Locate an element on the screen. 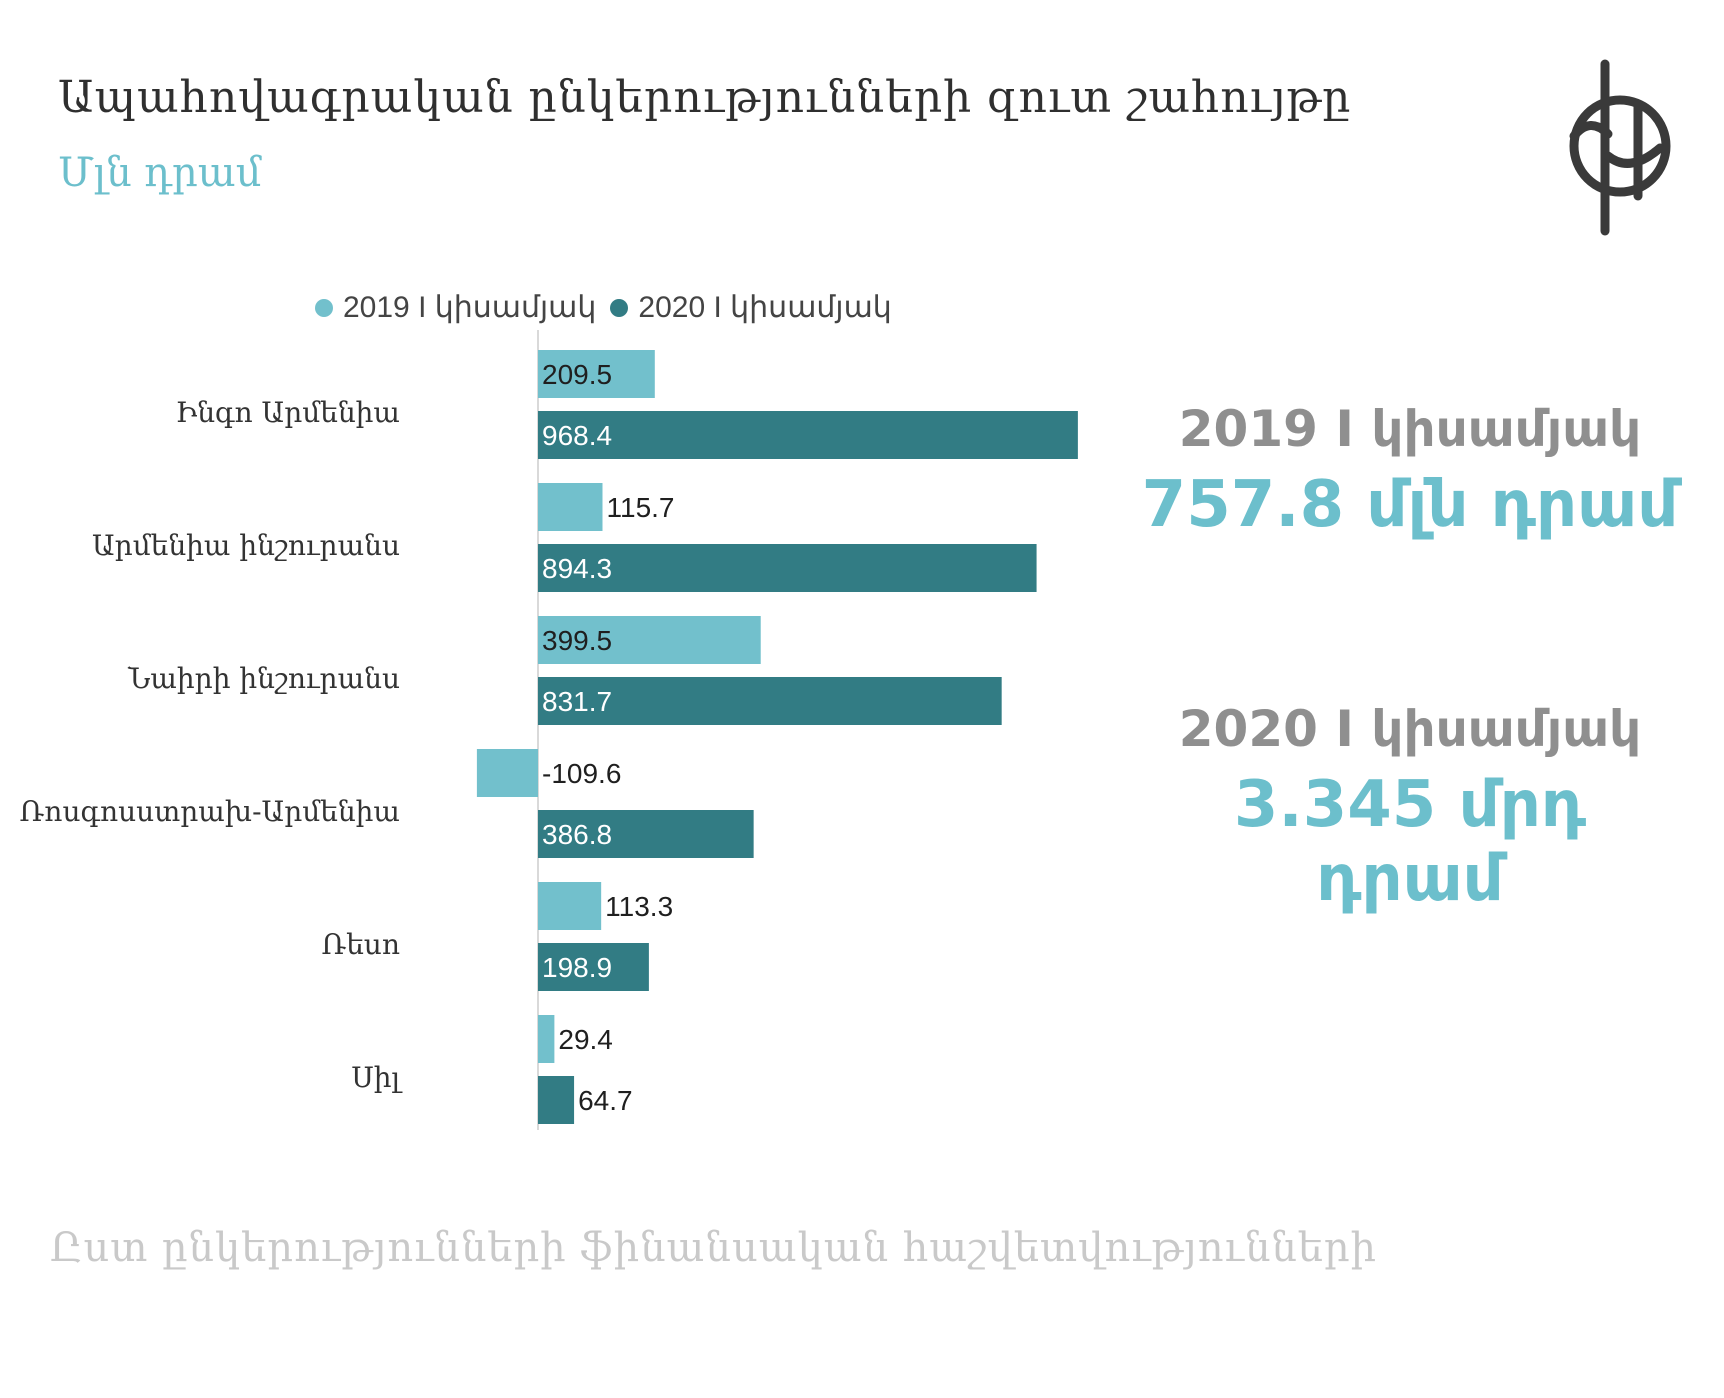 Image resolution: width=1724 pixels, height=1398 pixels. data-label-2020-1: 894.3 is located at coordinates (577, 568).